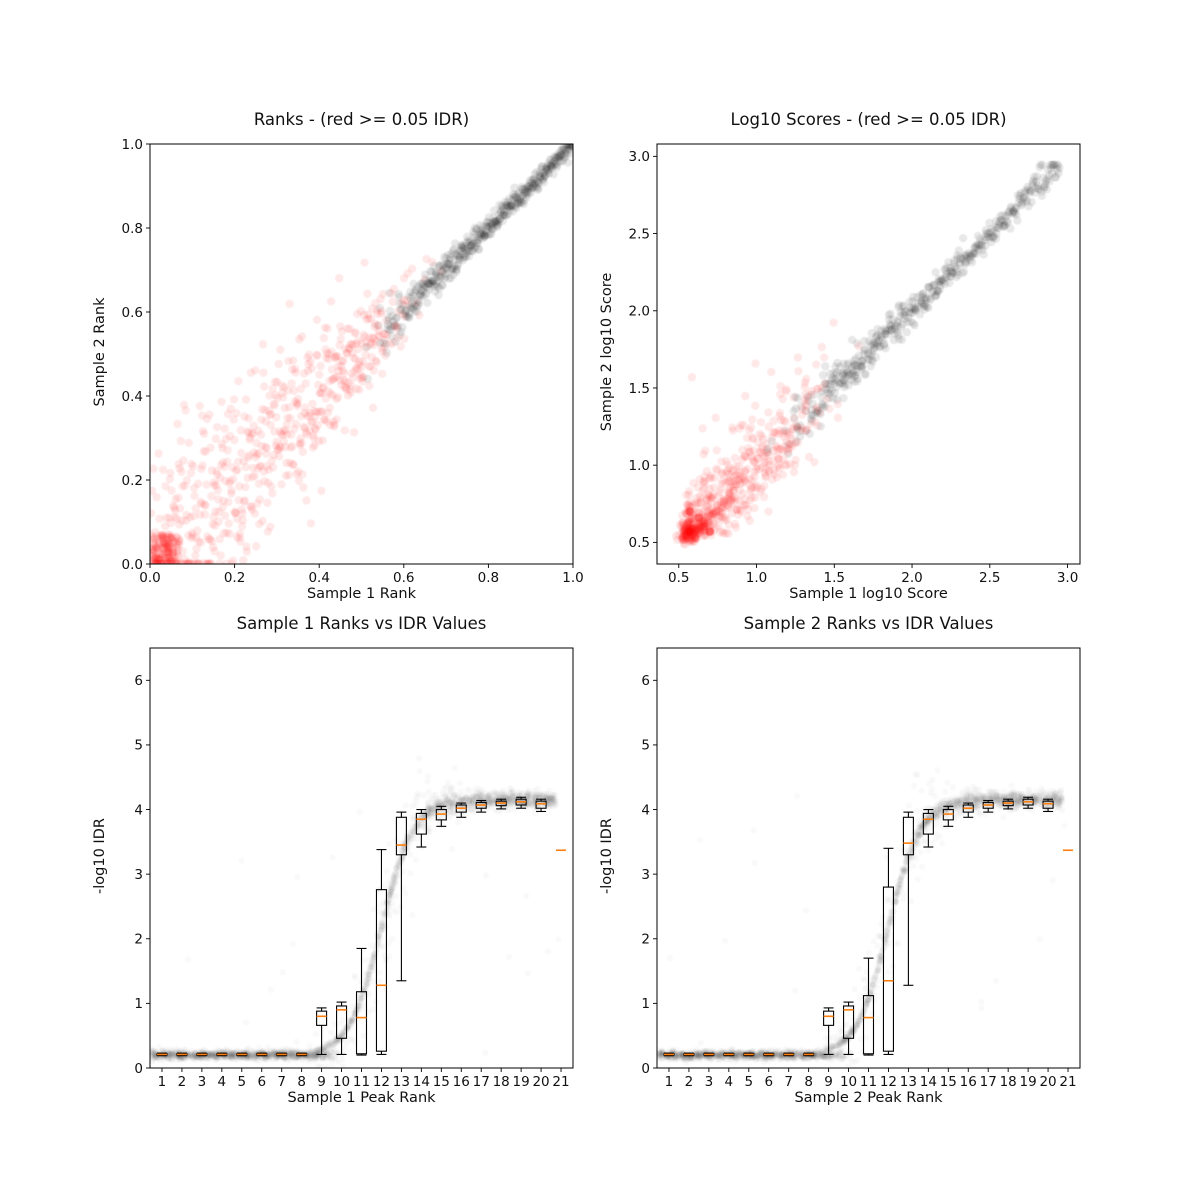 This screenshot has height=1200, width=1200. Describe the element at coordinates (607, 856) in the screenshot. I see `ylabel-sample2-idr: -log10 IDR` at that location.